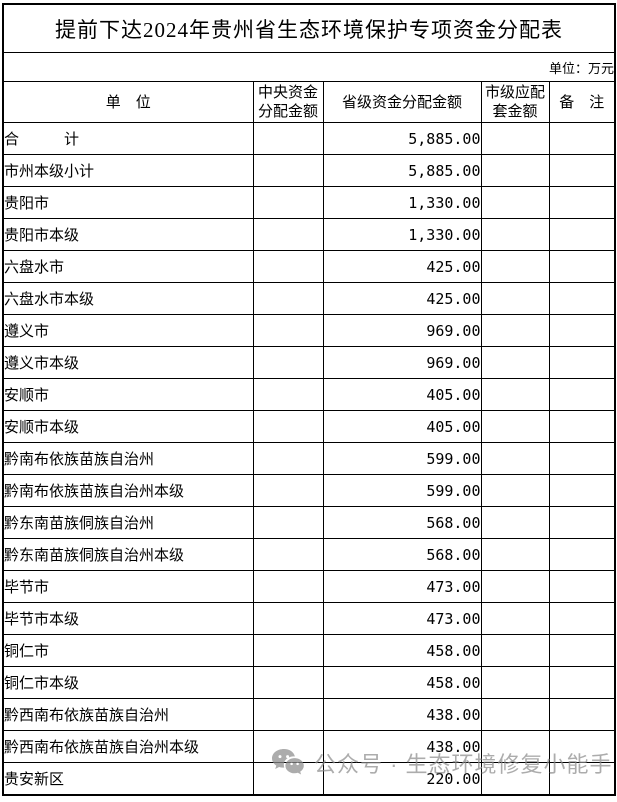  Describe the element at coordinates (402, 490) in the screenshot. I see `provincial-fund-cell: 599.00` at that location.